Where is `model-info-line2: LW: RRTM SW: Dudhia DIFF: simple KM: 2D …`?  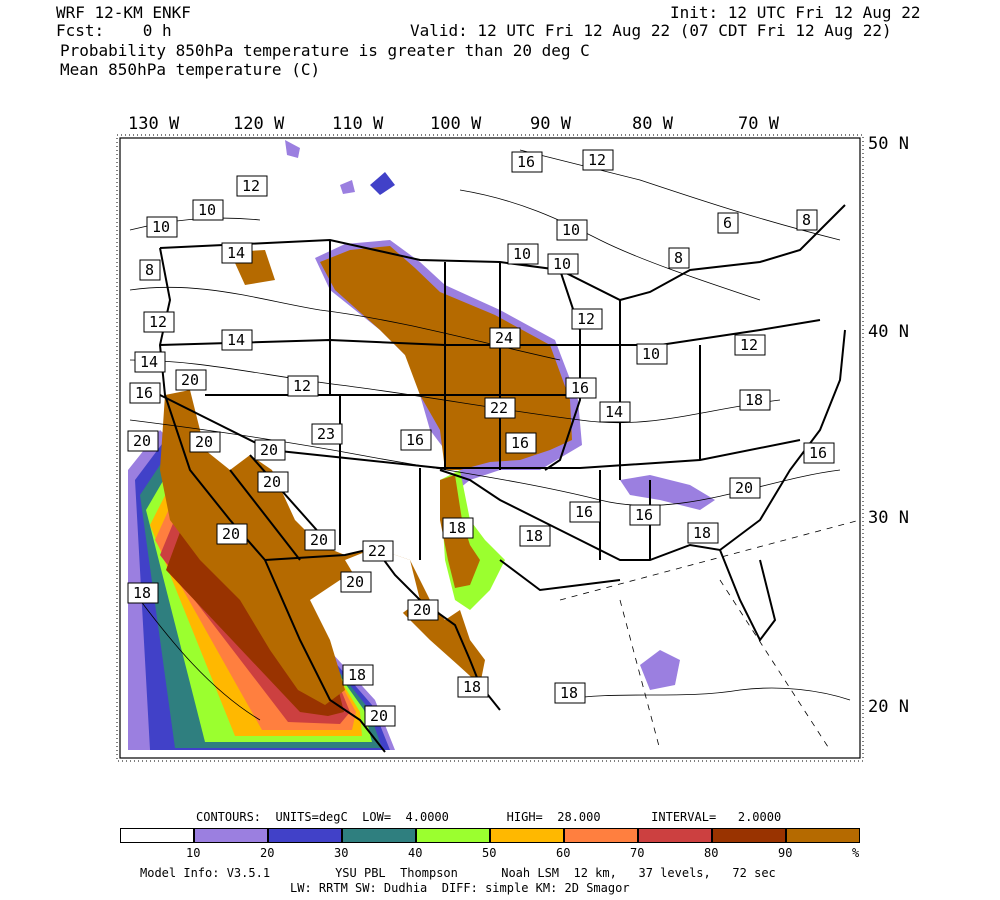
model-info-line2: LW: RRTM SW: Dudhia DIFF: simple KM: 2D … is located at coordinates (460, 888).